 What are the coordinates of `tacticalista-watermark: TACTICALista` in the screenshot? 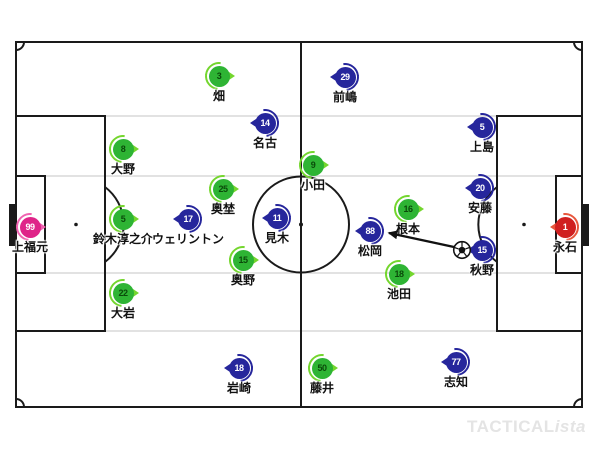 It's located at (526, 427).